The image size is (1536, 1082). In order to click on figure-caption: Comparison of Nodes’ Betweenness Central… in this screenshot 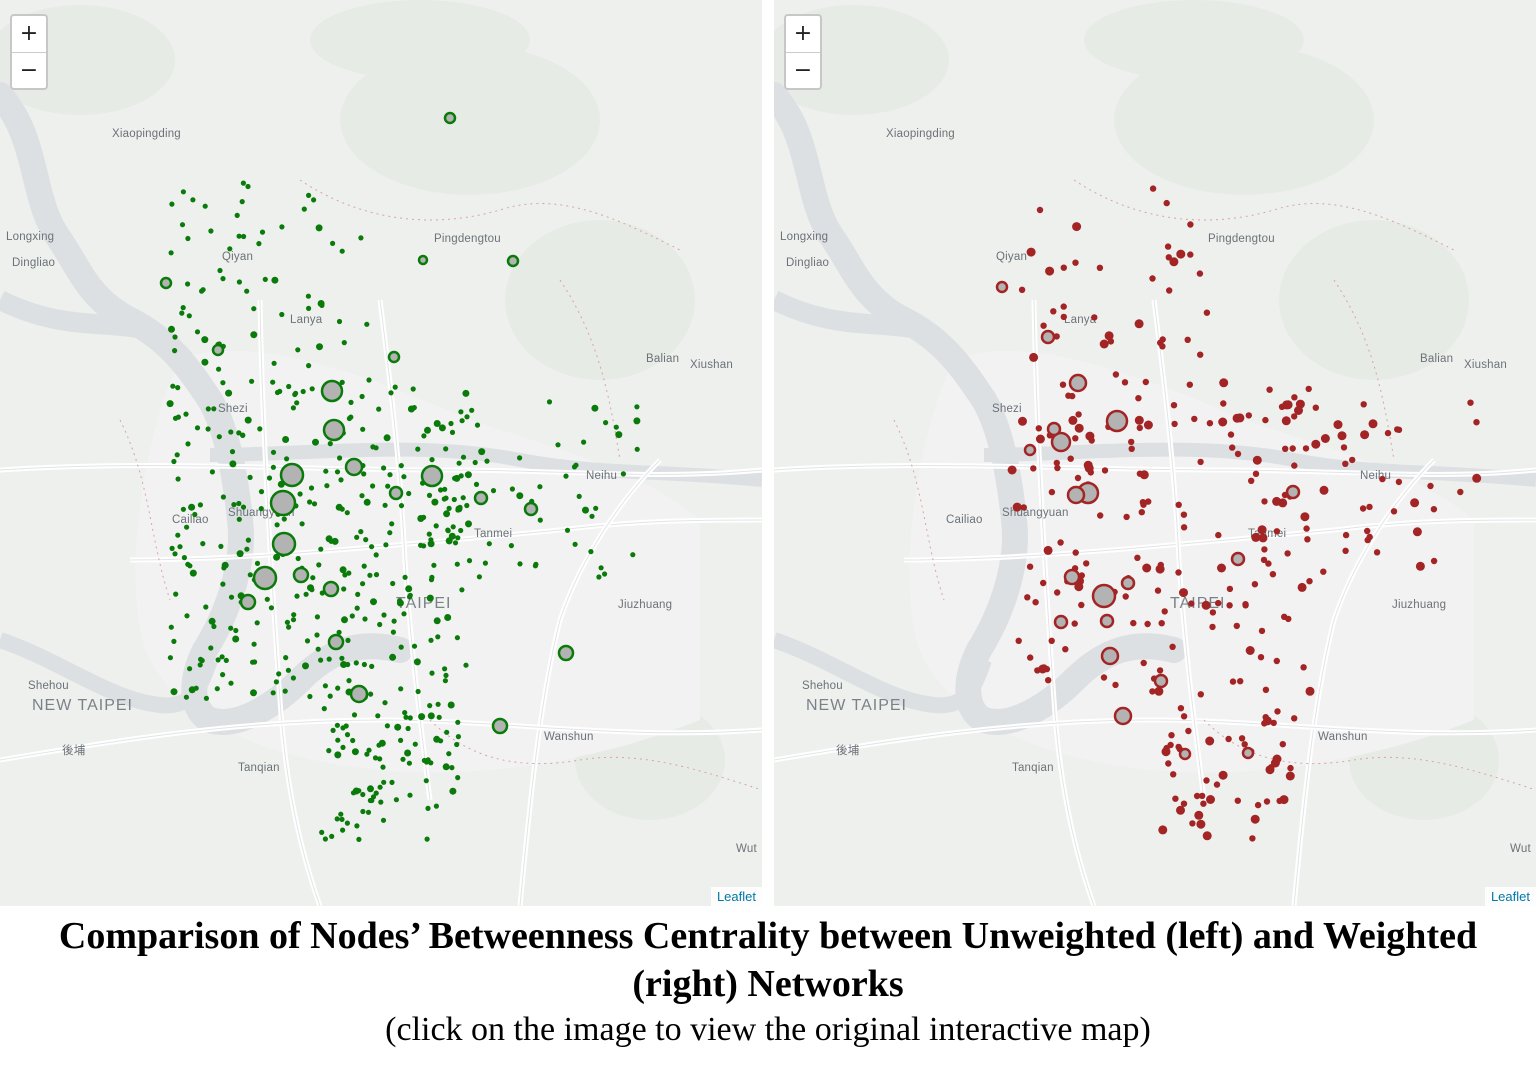, I will do `click(768, 982)`.